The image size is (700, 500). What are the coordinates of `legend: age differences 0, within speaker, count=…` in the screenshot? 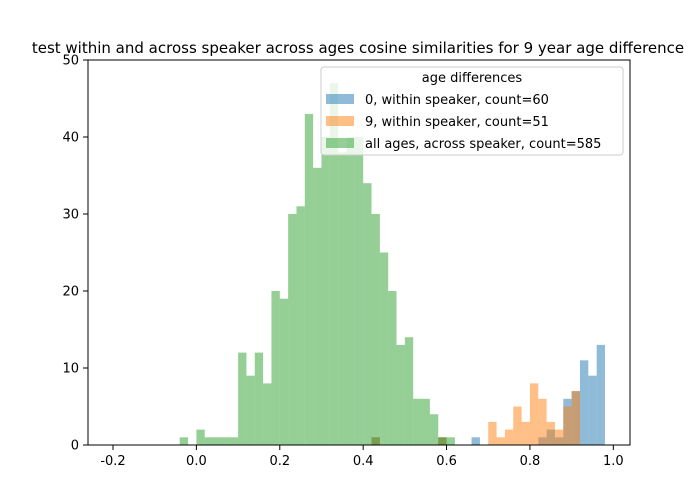 It's located at (472, 111).